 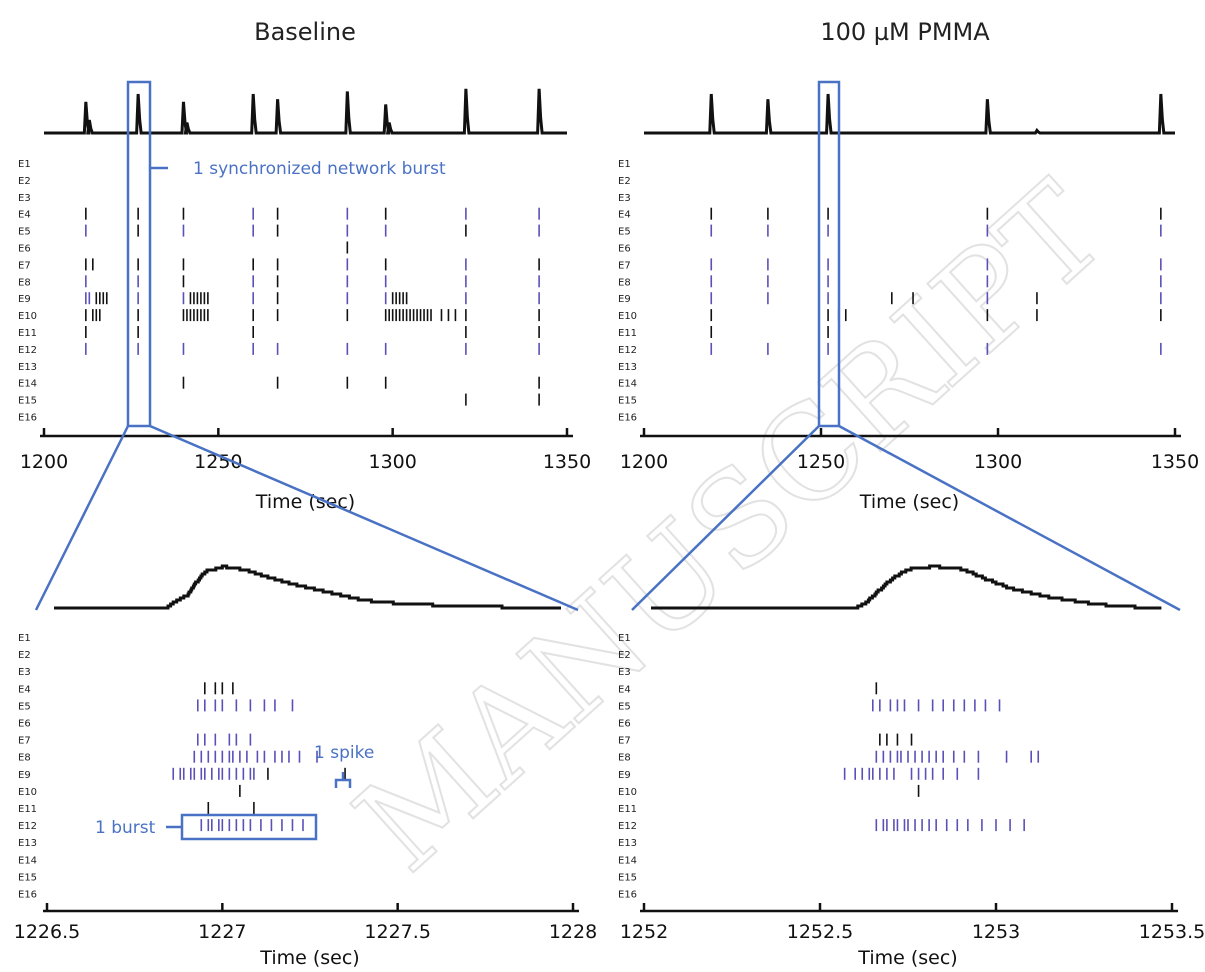 What do you see at coordinates (573, 932) in the screenshot?
I see `x-tick-label: 1228` at bounding box center [573, 932].